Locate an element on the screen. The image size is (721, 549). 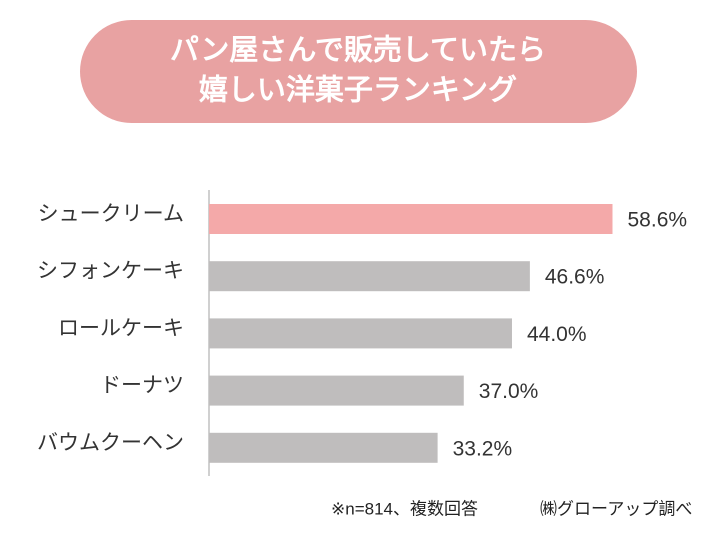
category-label: ドーナツ is located at coordinates (142, 385).